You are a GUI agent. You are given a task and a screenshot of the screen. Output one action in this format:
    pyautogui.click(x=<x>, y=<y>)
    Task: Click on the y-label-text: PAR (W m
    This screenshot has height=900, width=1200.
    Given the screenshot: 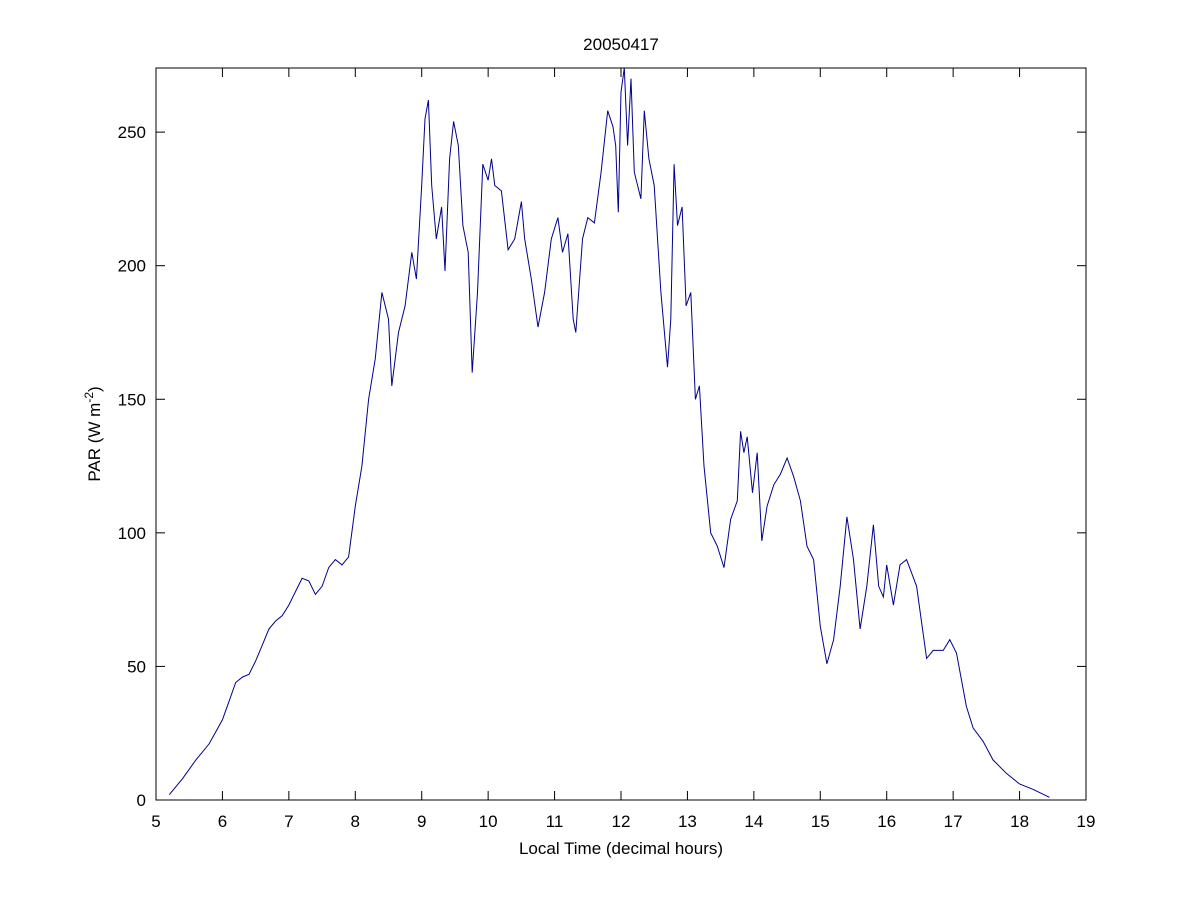 What is the action you would take?
    pyautogui.click(x=94, y=442)
    